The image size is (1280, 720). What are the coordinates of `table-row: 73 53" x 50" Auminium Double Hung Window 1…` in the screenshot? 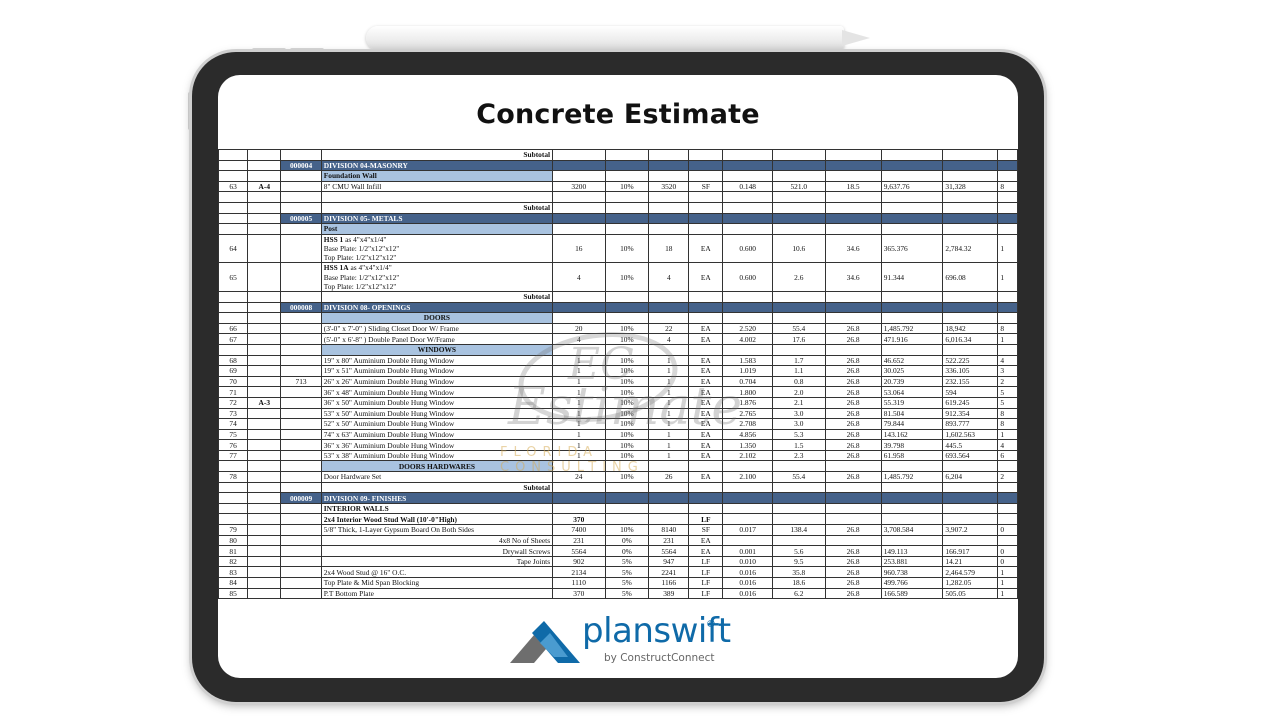 It's located at (618, 413).